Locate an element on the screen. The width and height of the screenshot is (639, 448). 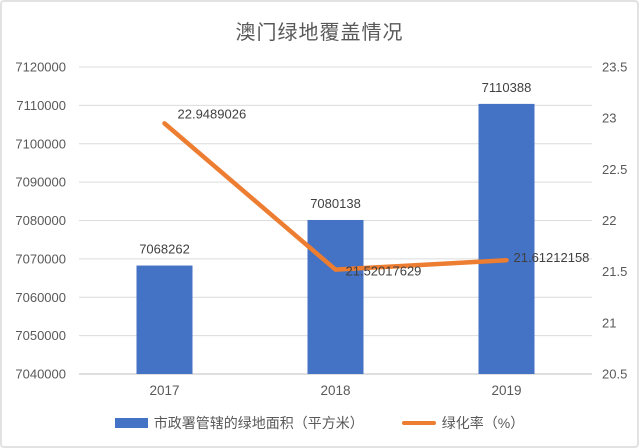
bar-2017 is located at coordinates (164, 319).